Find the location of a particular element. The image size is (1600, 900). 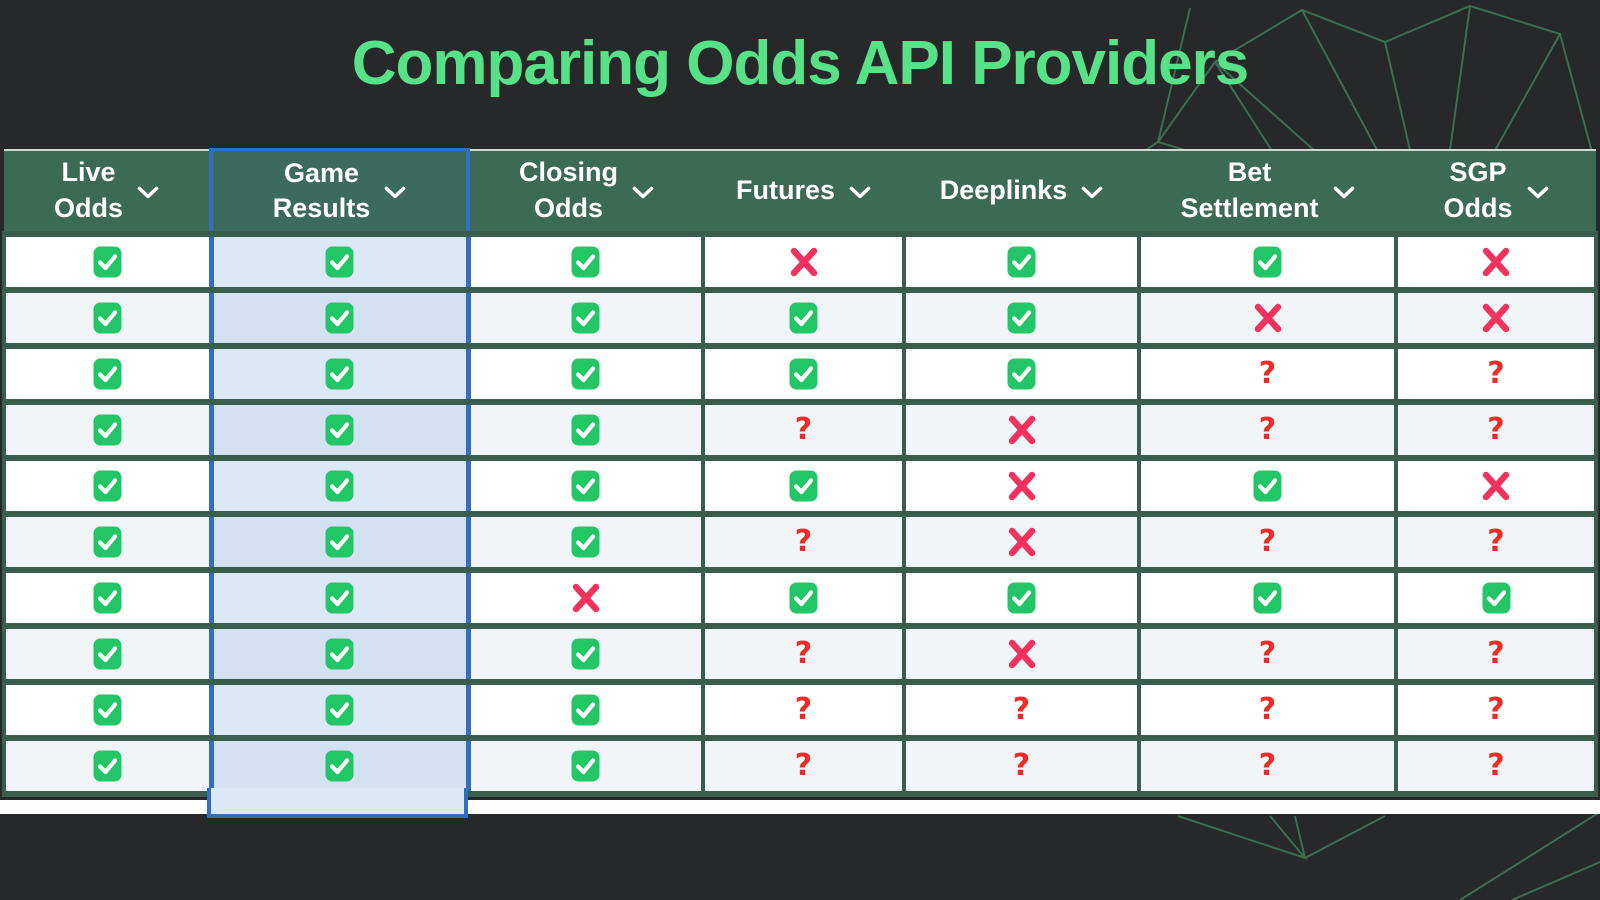

cell-row6-col7: ? is located at coordinates (1496, 541).